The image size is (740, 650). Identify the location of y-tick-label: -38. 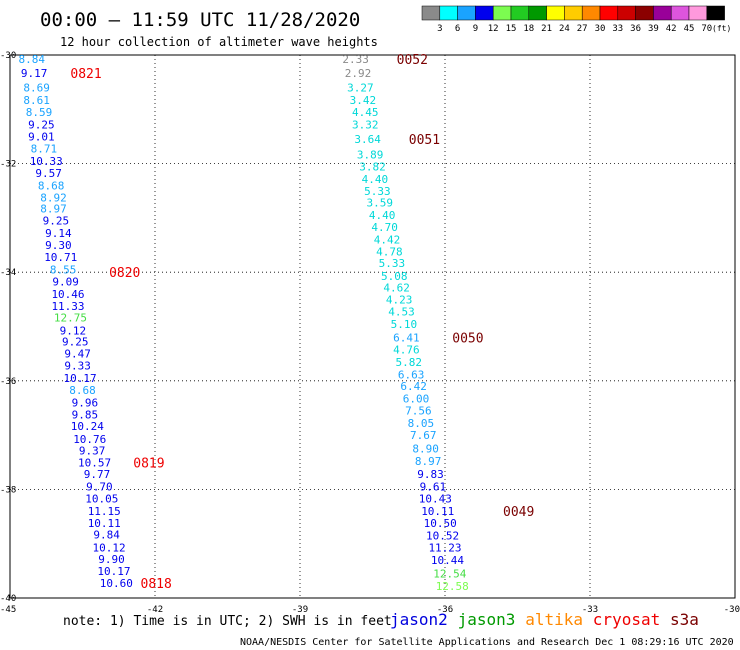
(8, 490).